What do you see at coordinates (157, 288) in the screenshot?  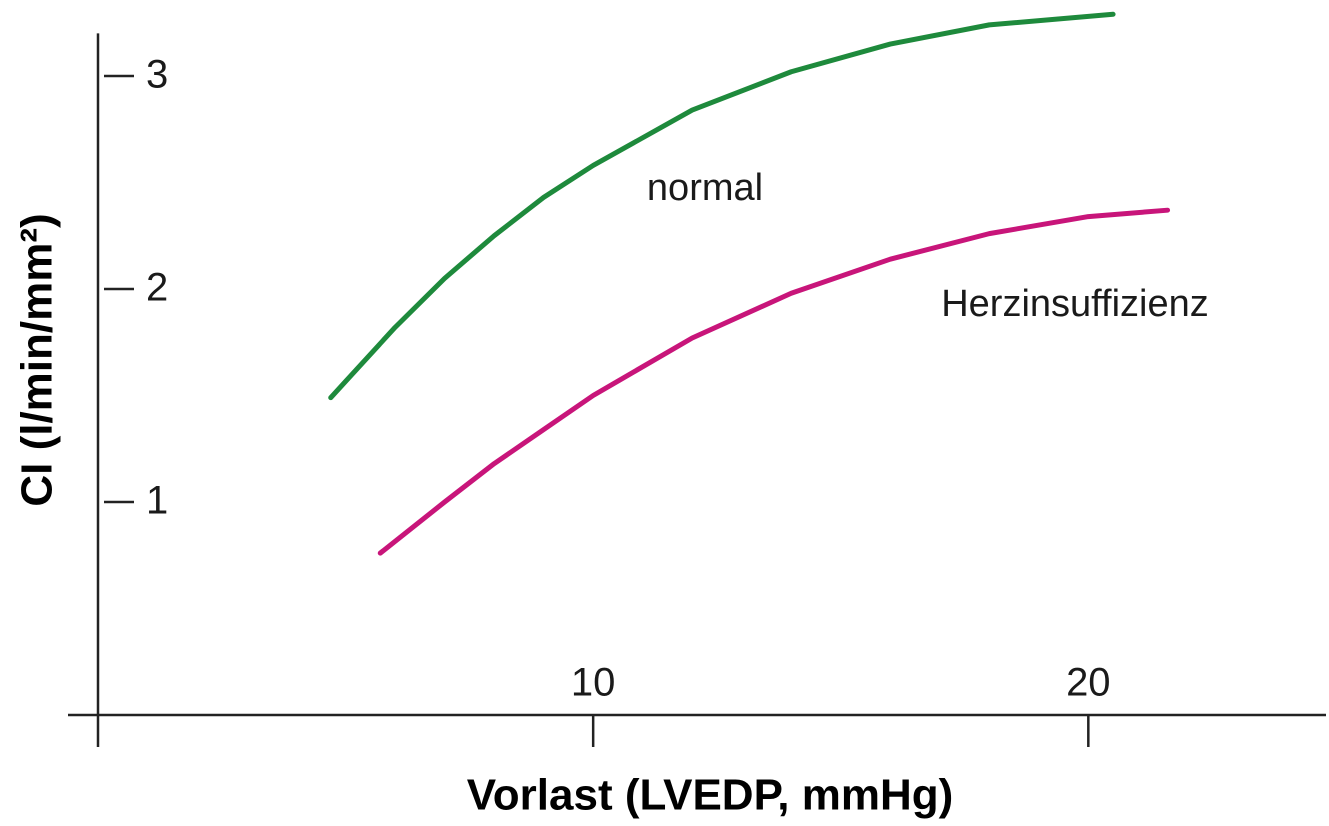 I see `y-tick-label: 2` at bounding box center [157, 288].